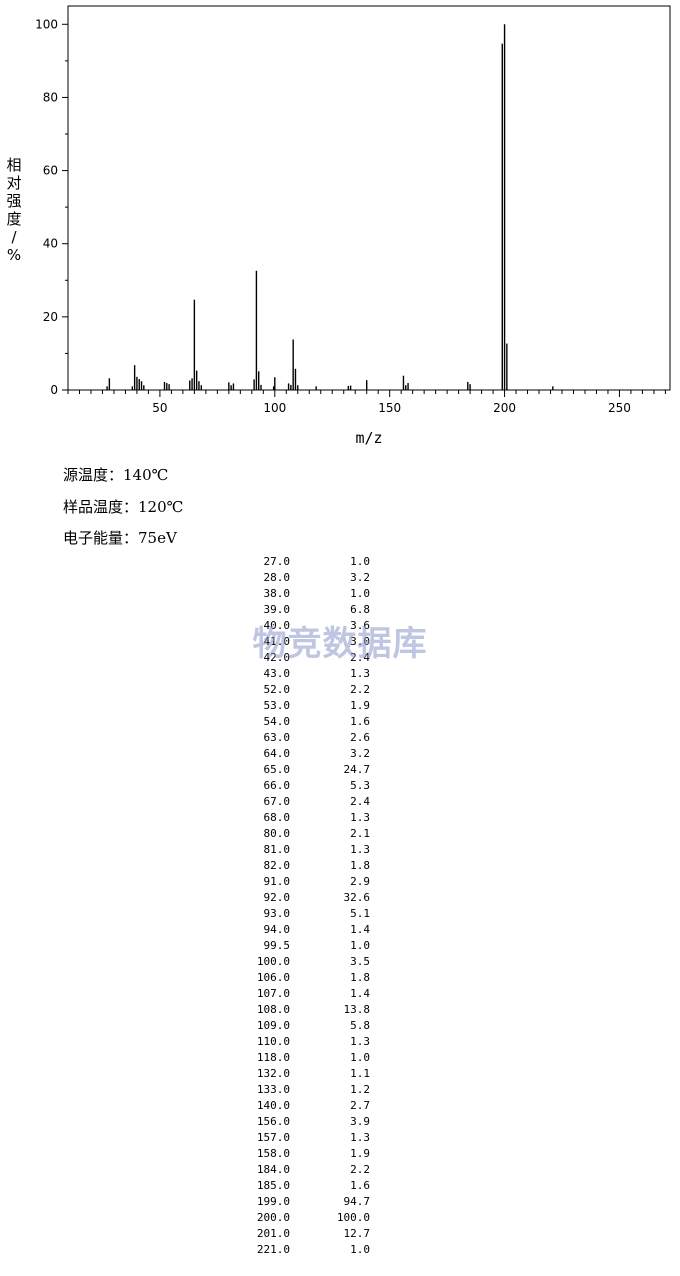  Describe the element at coordinates (357, 1233) in the screenshot. I see `peak-intensity-value: 12.7` at that location.